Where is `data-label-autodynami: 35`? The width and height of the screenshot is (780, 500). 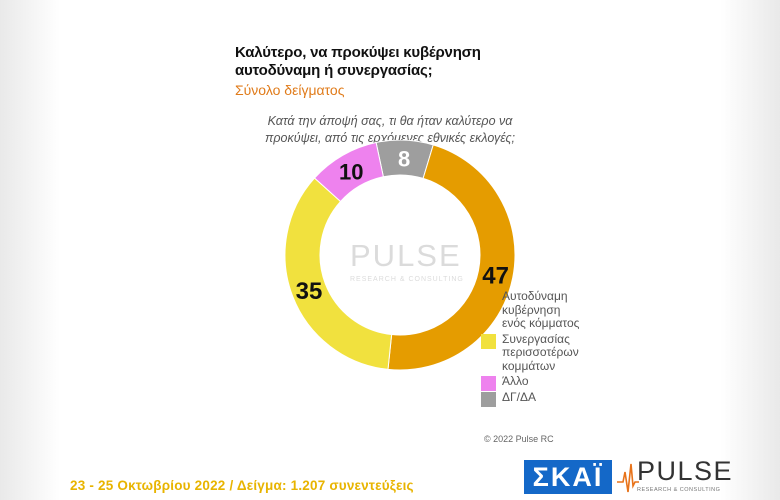 data-label-autodynami: 35 is located at coordinates (309, 291).